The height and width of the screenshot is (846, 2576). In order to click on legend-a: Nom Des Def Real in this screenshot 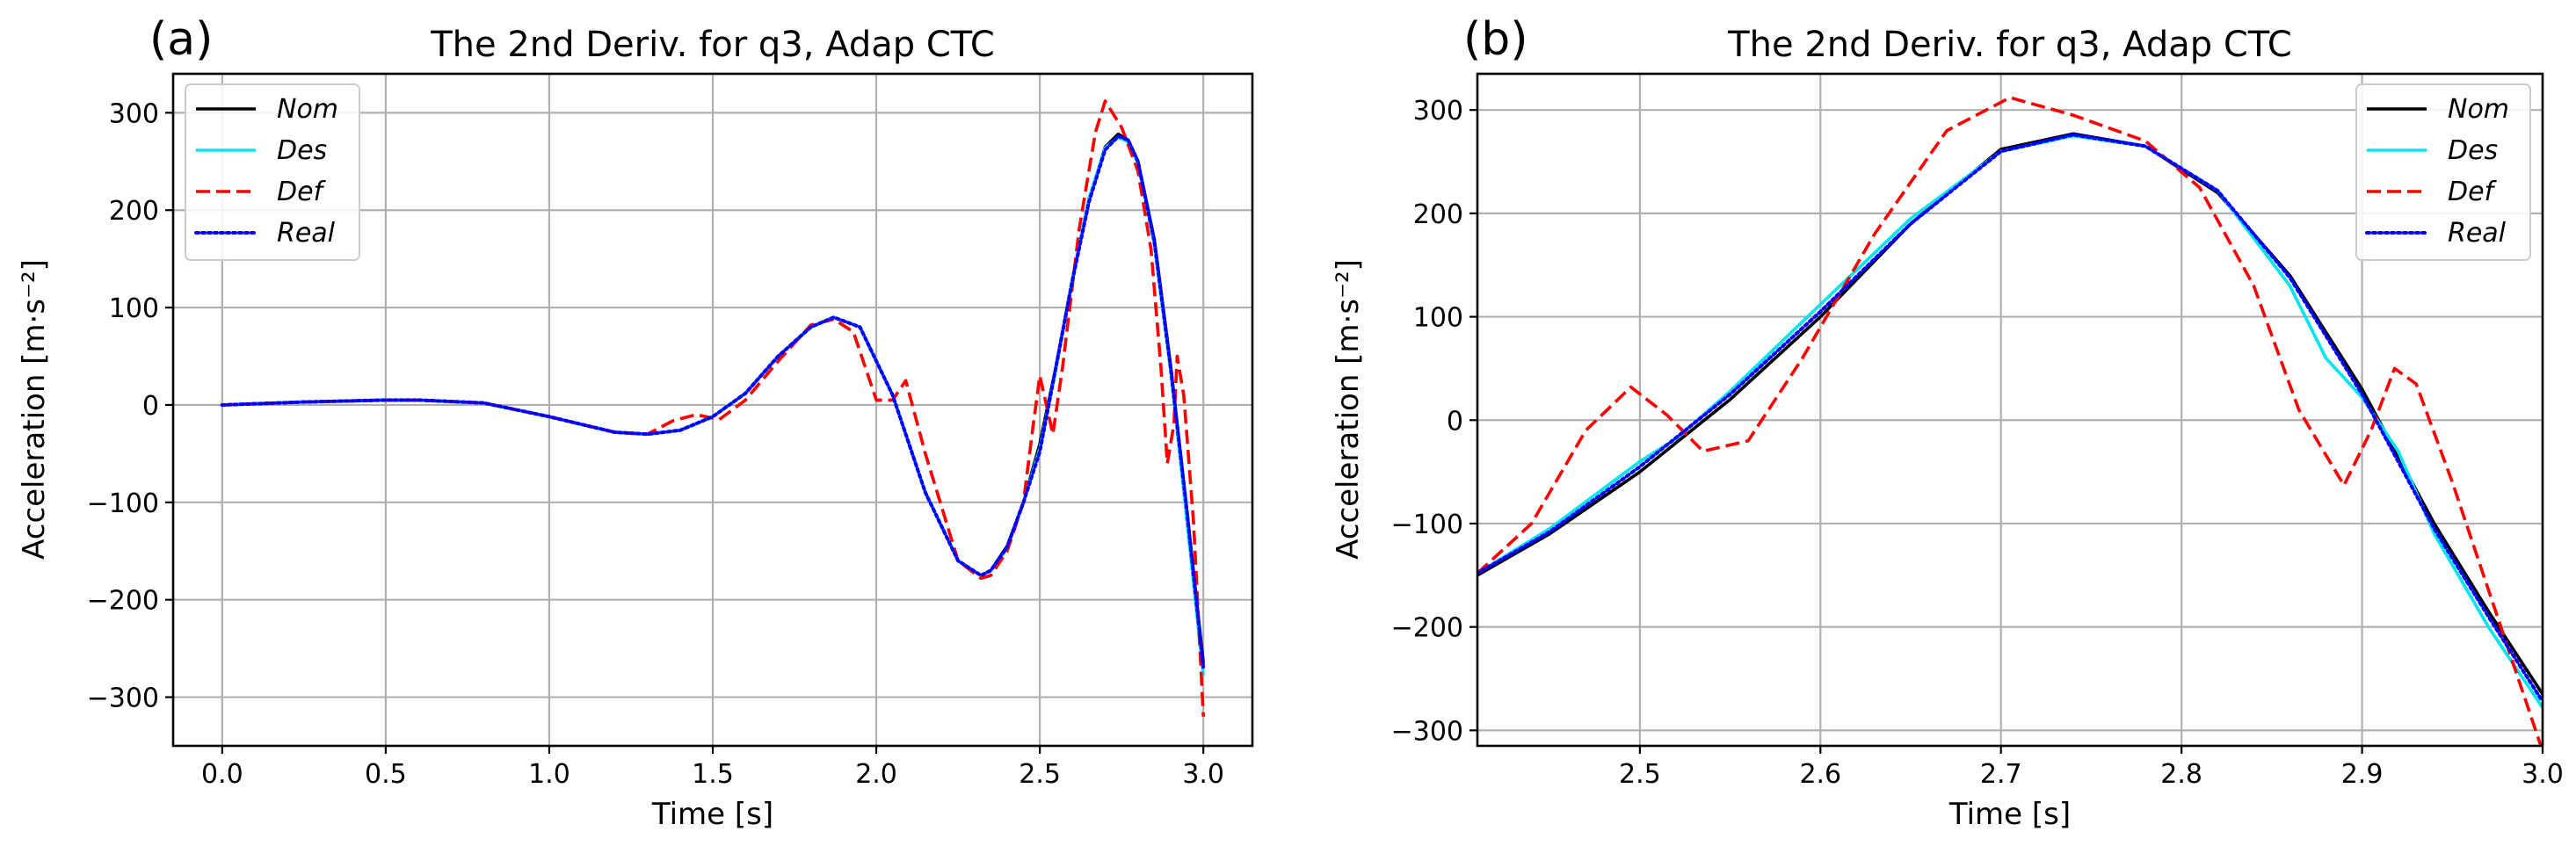, I will do `click(272, 172)`.